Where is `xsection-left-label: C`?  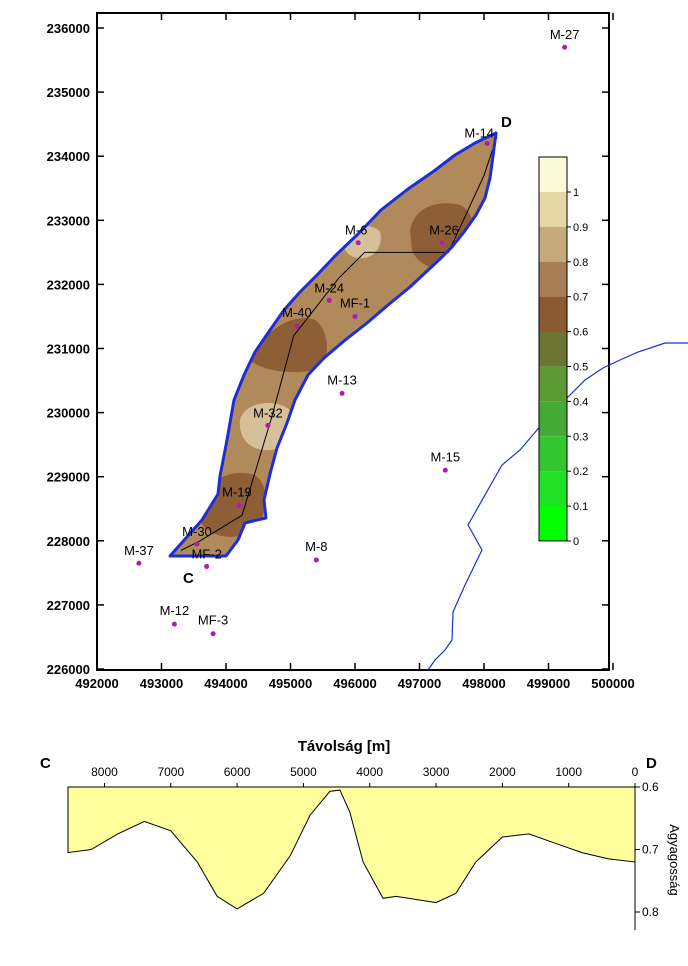 xsection-left-label: C is located at coordinates (45, 763).